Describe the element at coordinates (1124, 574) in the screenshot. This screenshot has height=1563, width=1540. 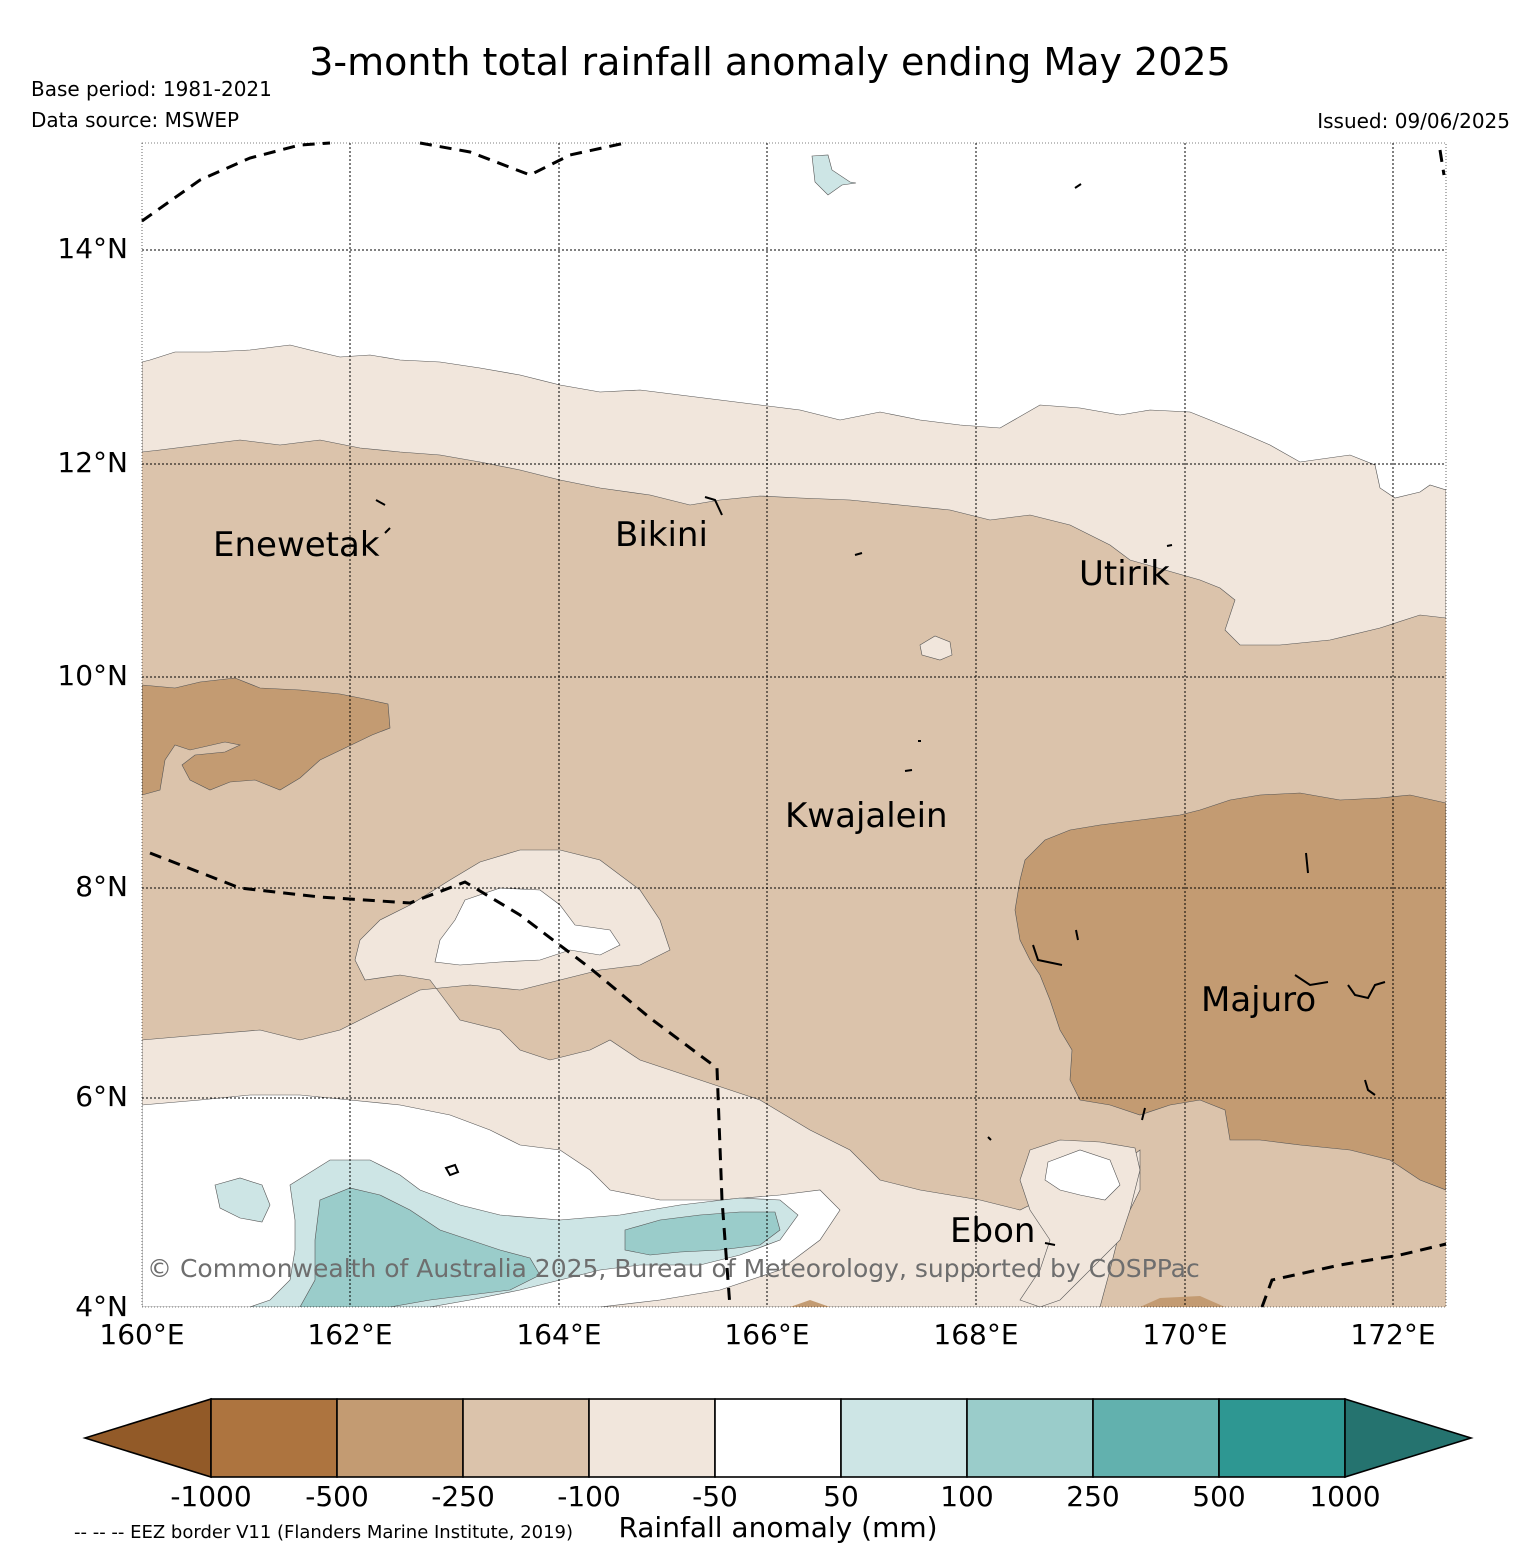
I see `place-label-utirik: Utirik` at that location.